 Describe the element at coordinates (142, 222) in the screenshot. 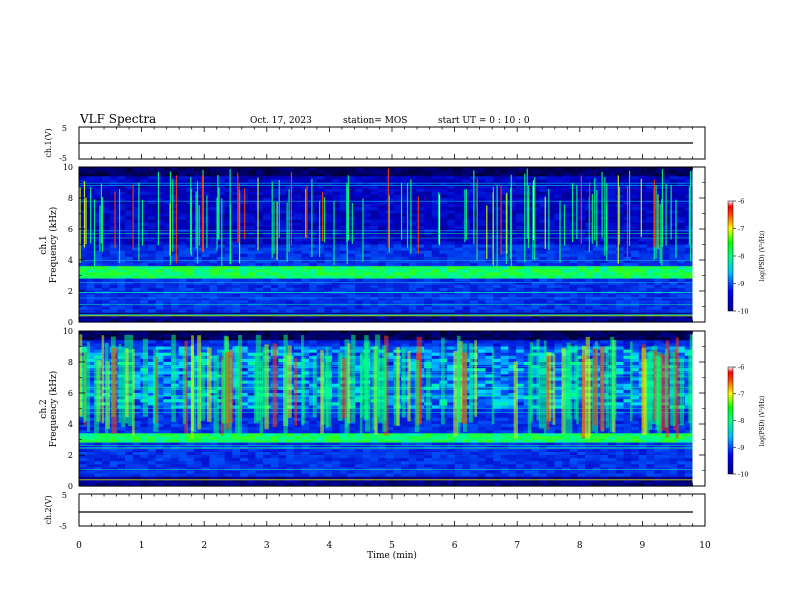

I see `ch1-spectrogram-burst` at that location.